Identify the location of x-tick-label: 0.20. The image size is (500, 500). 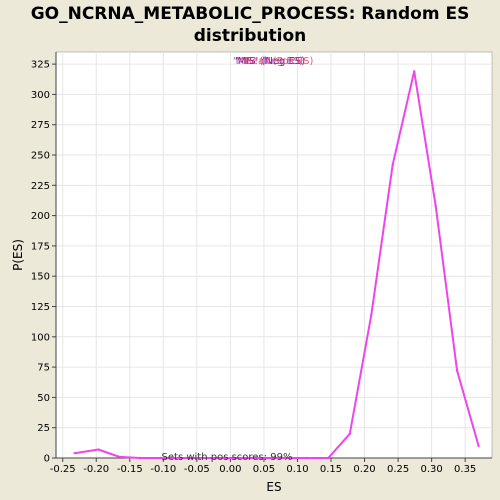
(364, 469).